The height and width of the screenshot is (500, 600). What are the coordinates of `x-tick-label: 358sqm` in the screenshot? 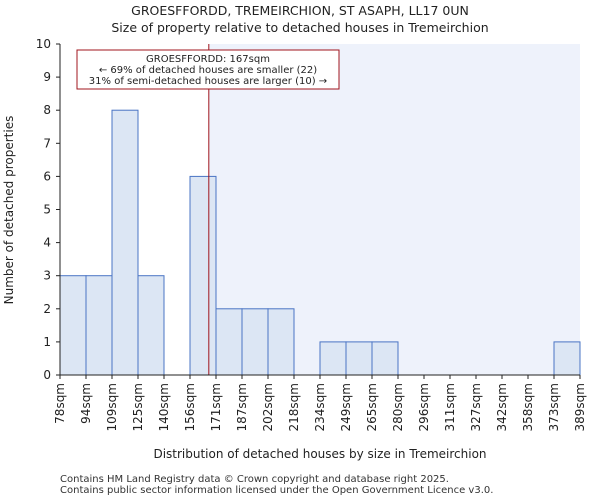 It's located at (528, 407).